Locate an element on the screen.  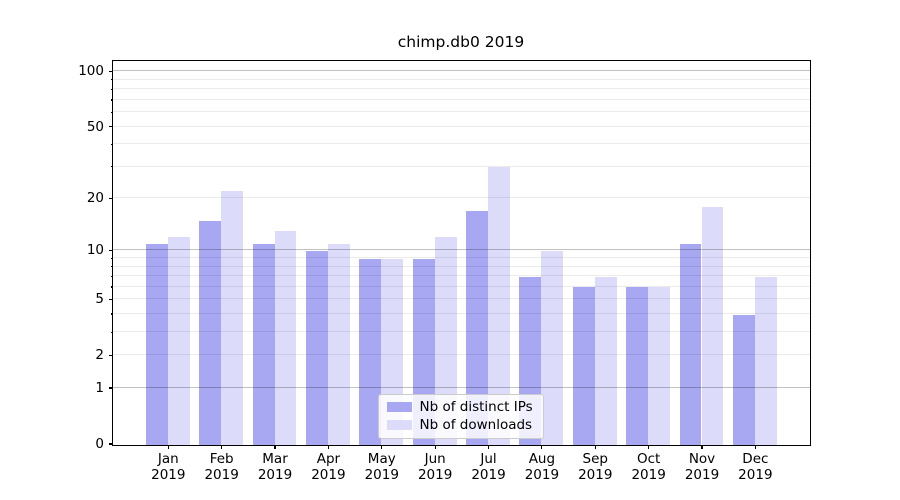
x-axis-tick-label-nov: Nov 2019 is located at coordinates (702, 467).